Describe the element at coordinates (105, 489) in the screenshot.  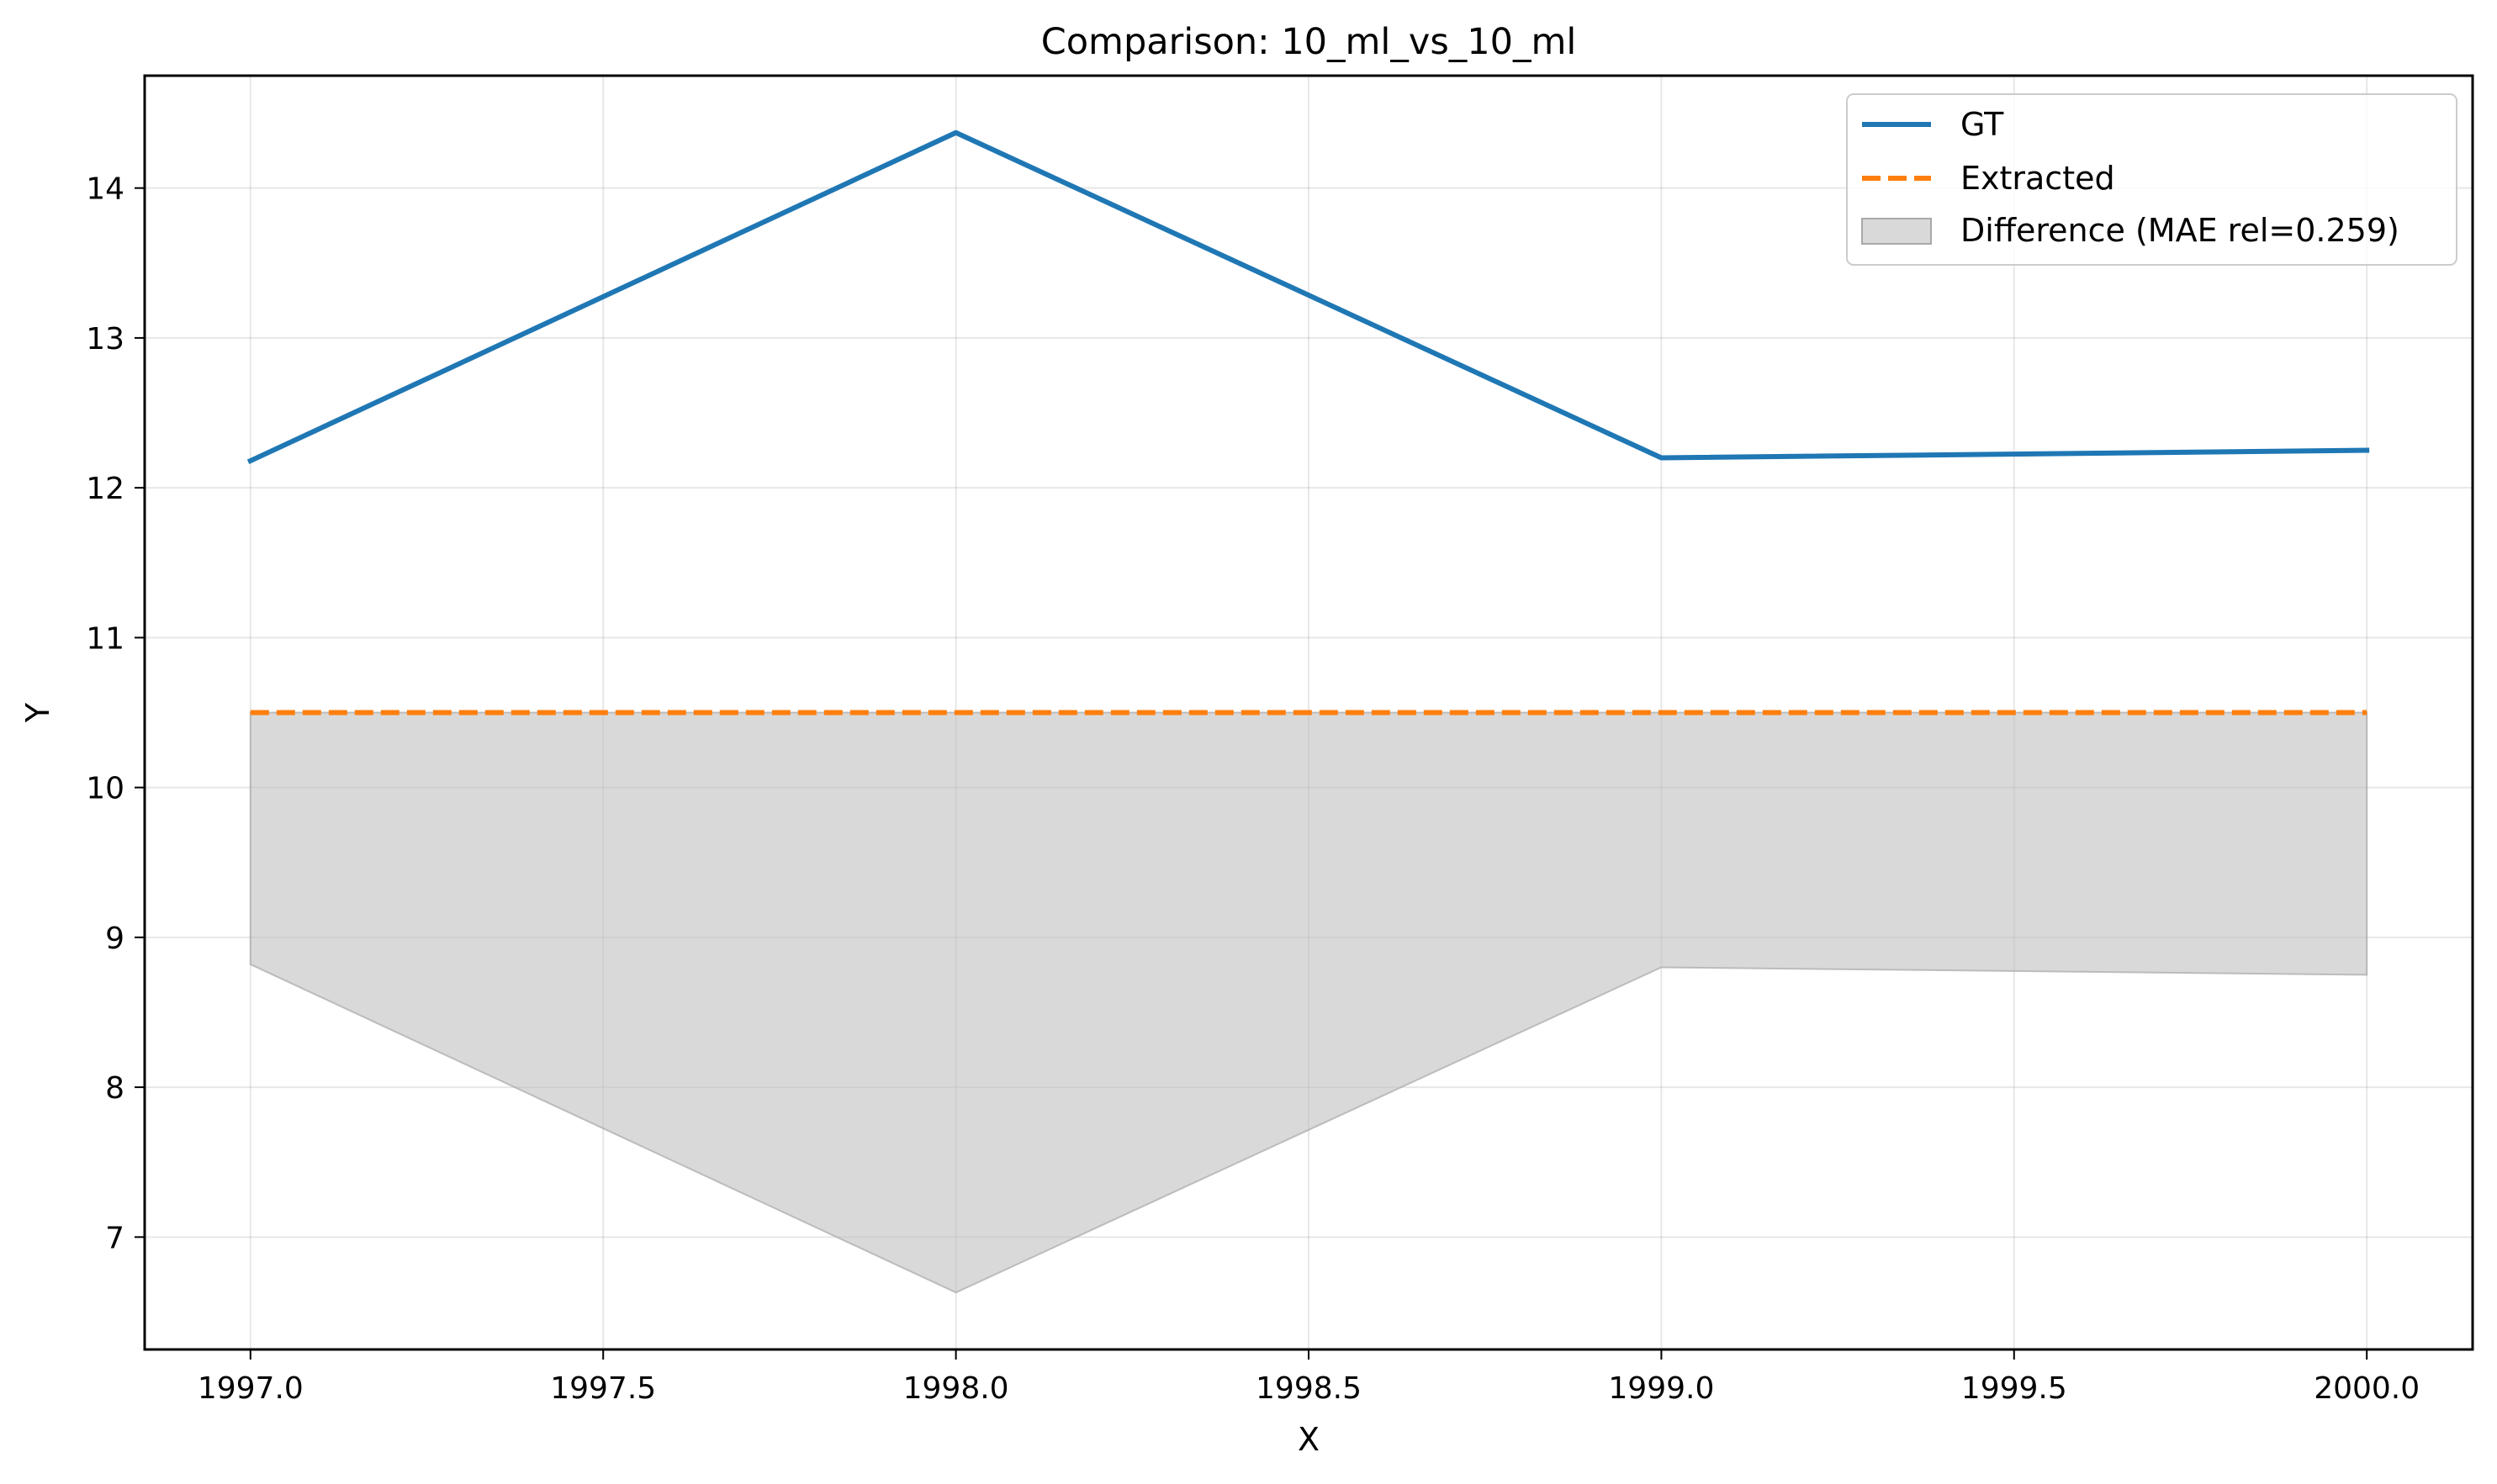
I see `y-tick-label: 12` at that location.